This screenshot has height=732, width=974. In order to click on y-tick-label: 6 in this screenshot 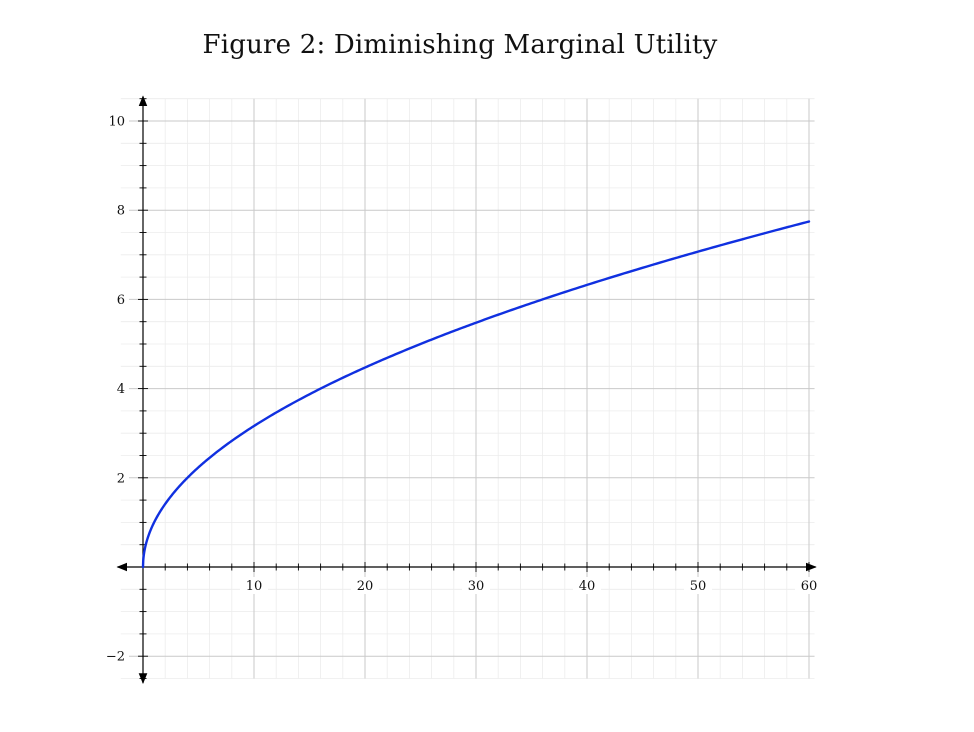, I will do `click(121, 300)`.